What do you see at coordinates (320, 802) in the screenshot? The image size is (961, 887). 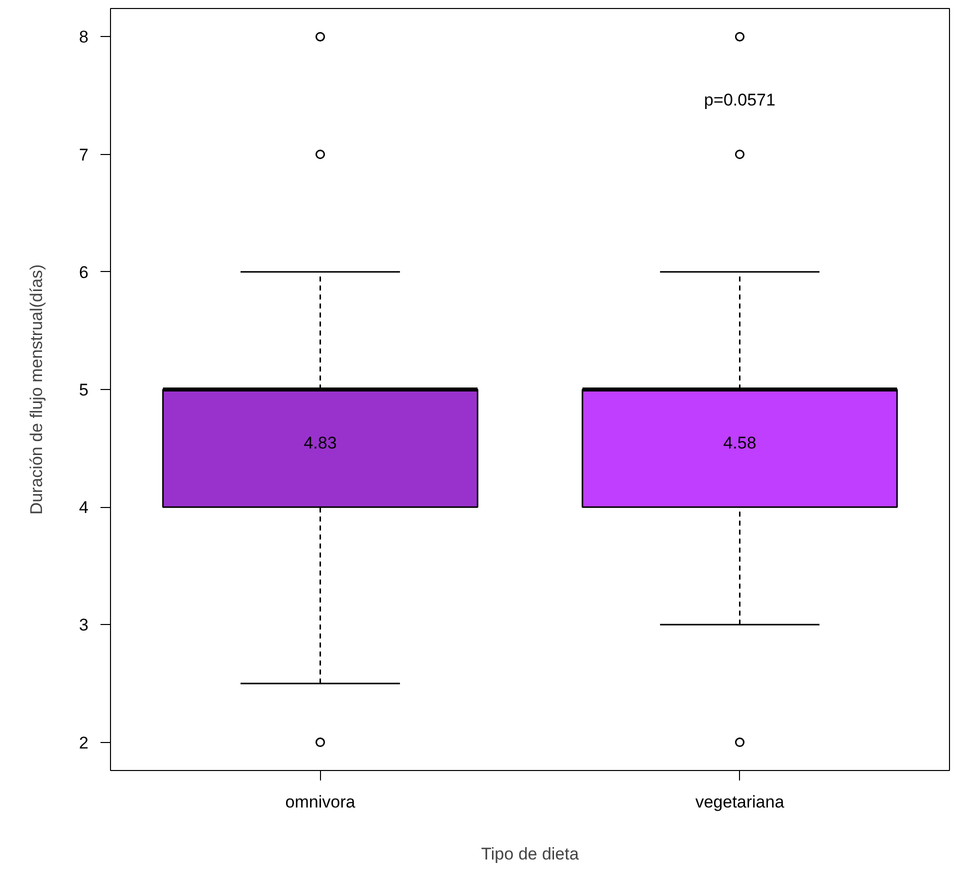 I see `x-tick-label: omnivora` at bounding box center [320, 802].